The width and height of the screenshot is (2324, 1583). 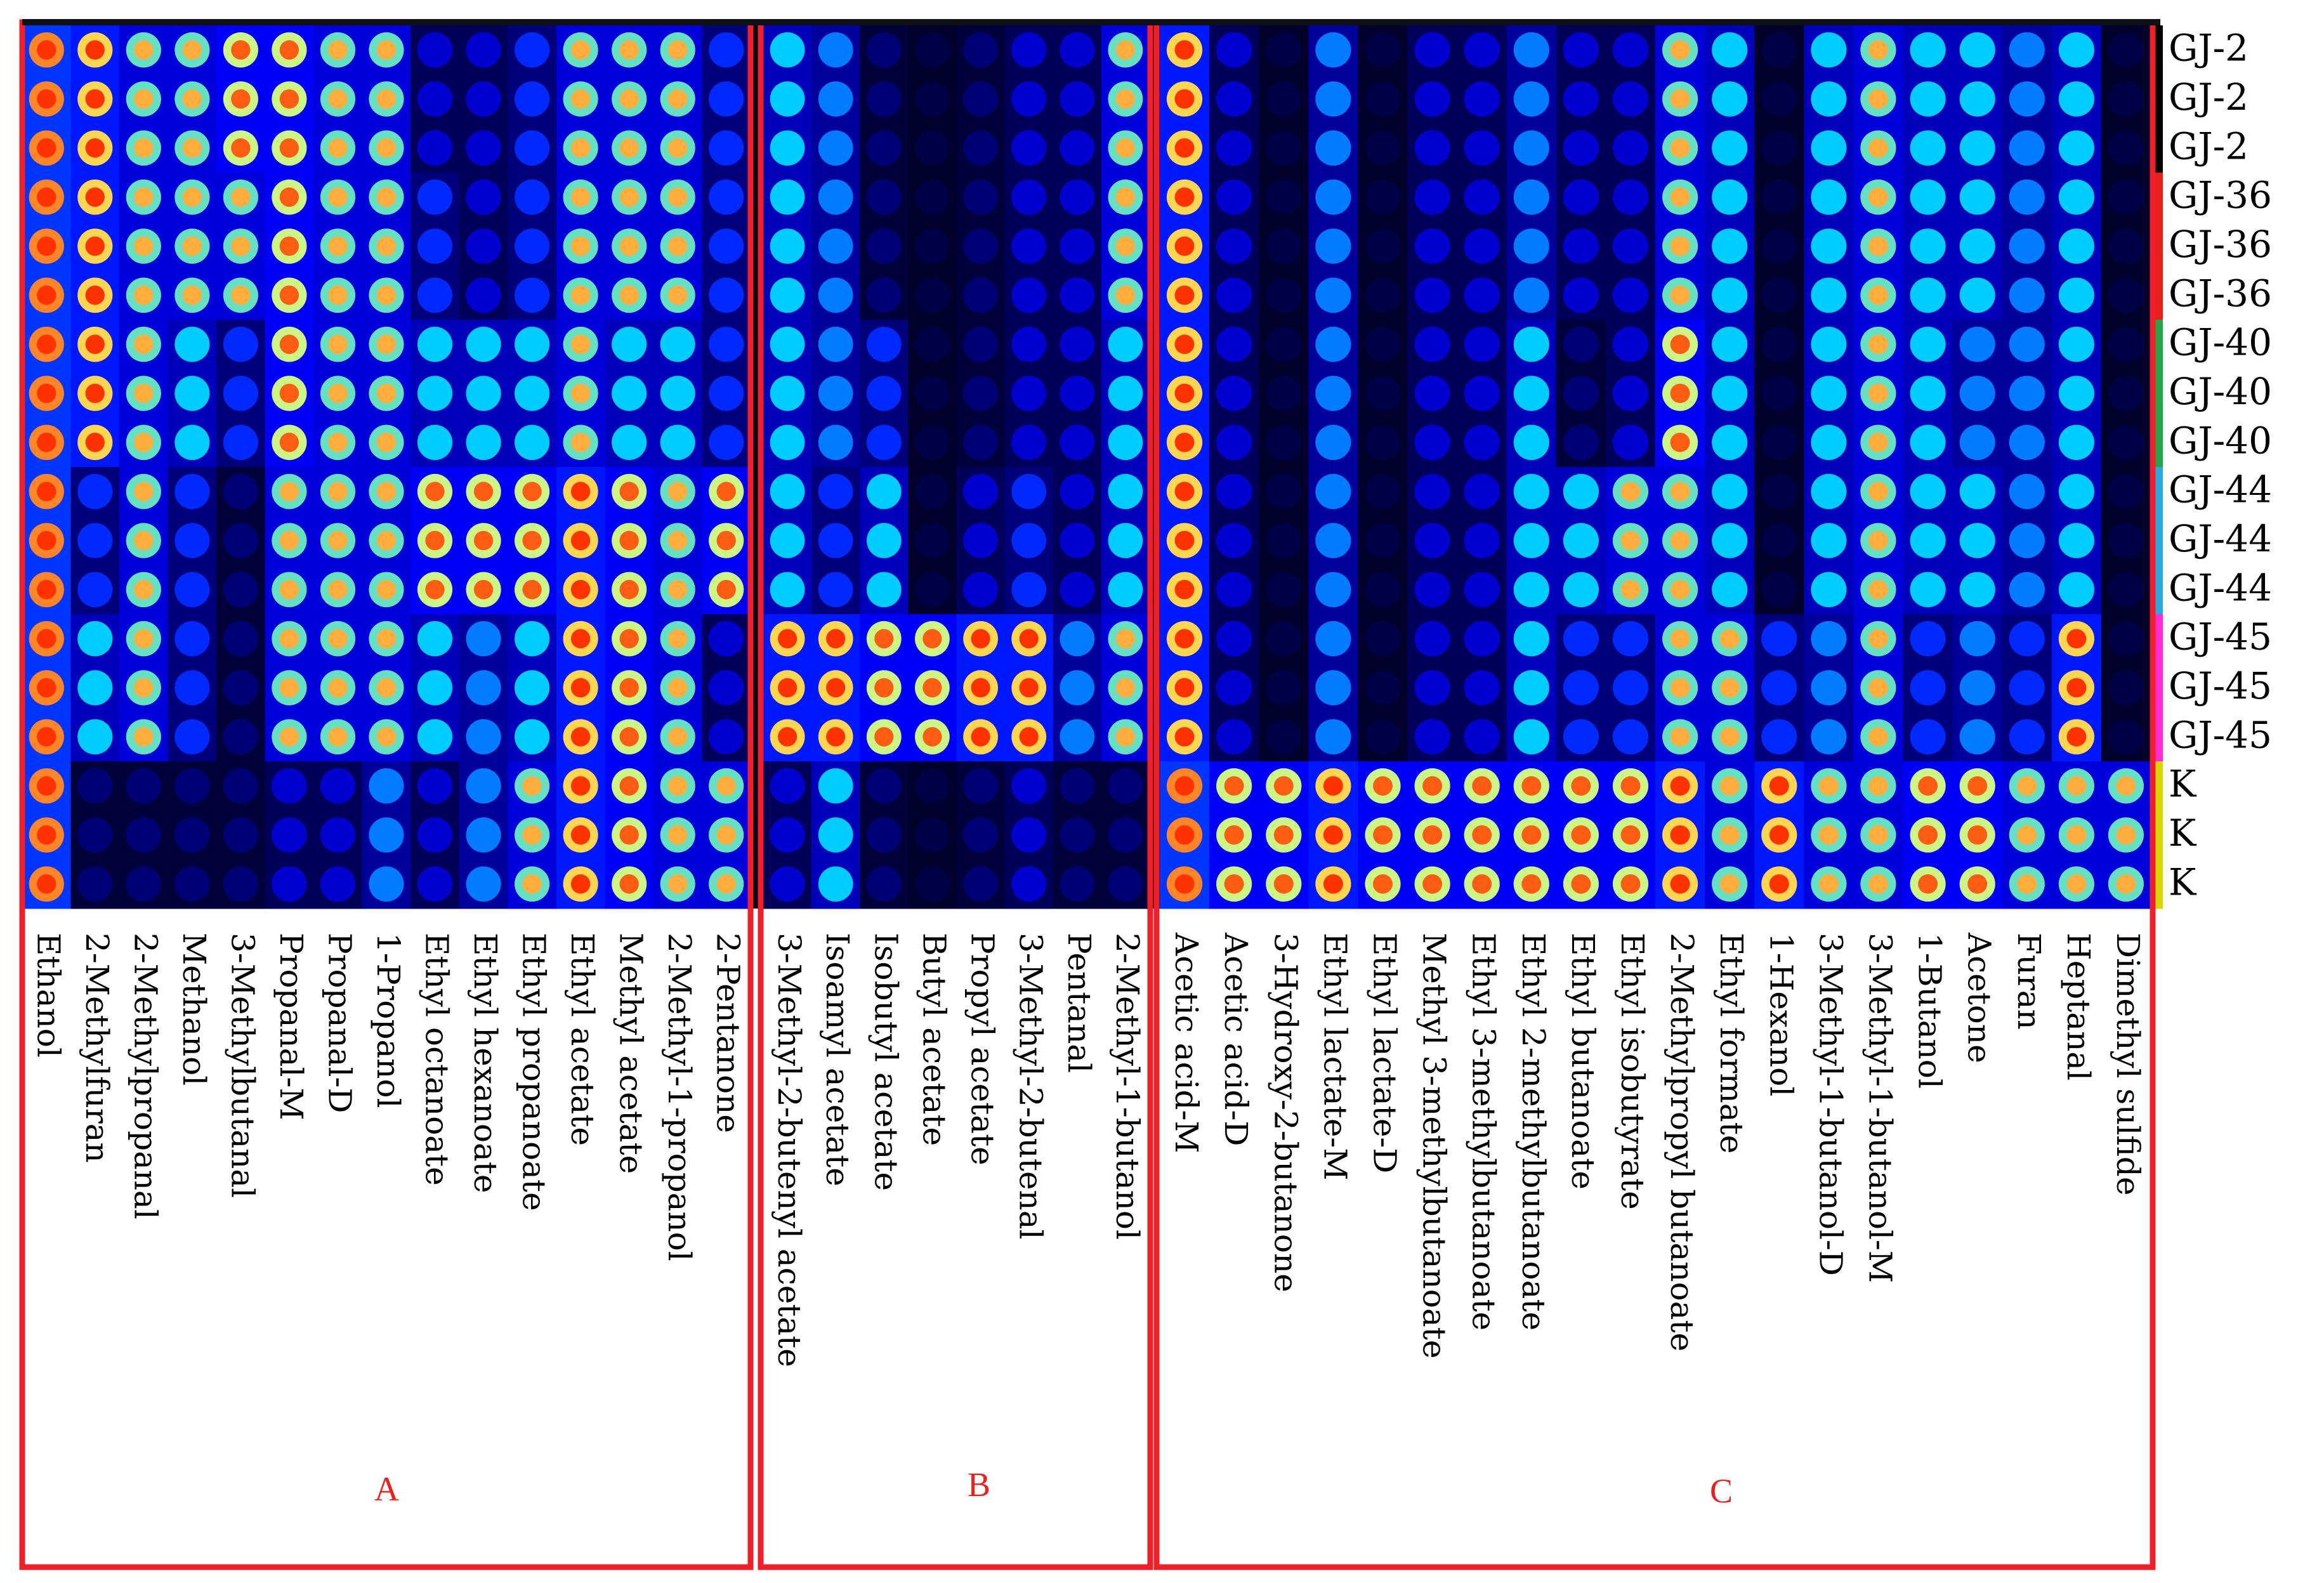 What do you see at coordinates (2220, 538) in the screenshot?
I see `sample-label: GJ-44` at bounding box center [2220, 538].